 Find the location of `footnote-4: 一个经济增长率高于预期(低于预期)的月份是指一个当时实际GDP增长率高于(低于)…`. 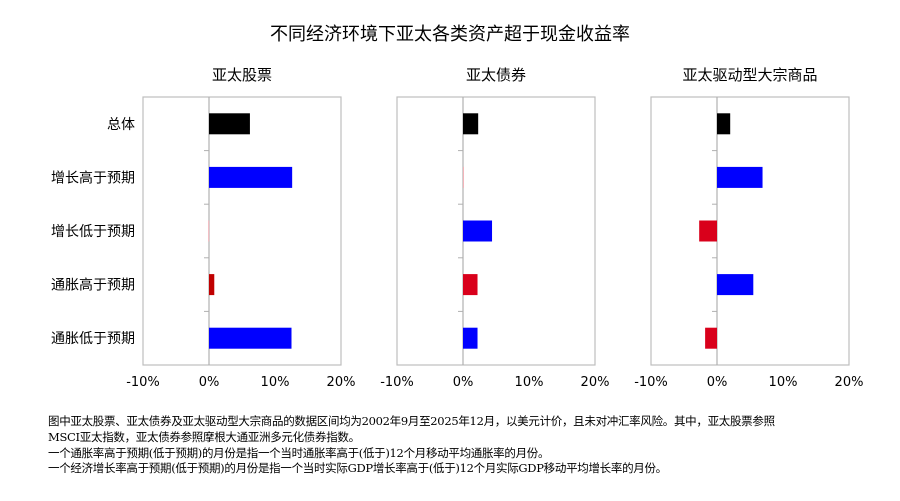

footnote-4: 一个经济增长率高于预期(低于预期)的月份是指一个当时实际GDP增长率高于(低于)… is located at coordinates (357, 468).